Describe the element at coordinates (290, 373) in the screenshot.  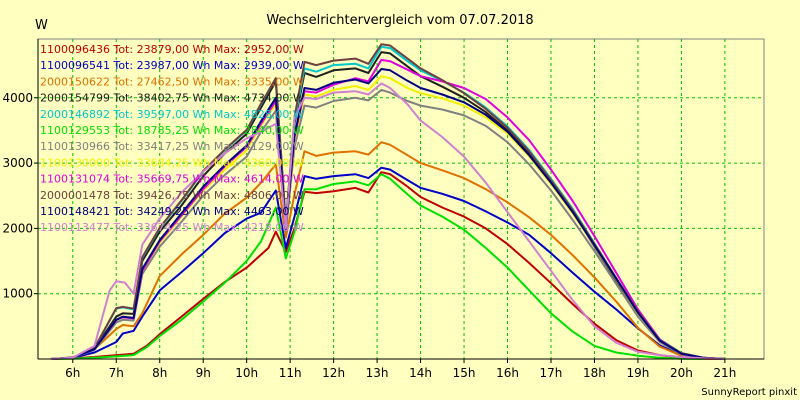
I see `x-tick-label: 11h` at that location.